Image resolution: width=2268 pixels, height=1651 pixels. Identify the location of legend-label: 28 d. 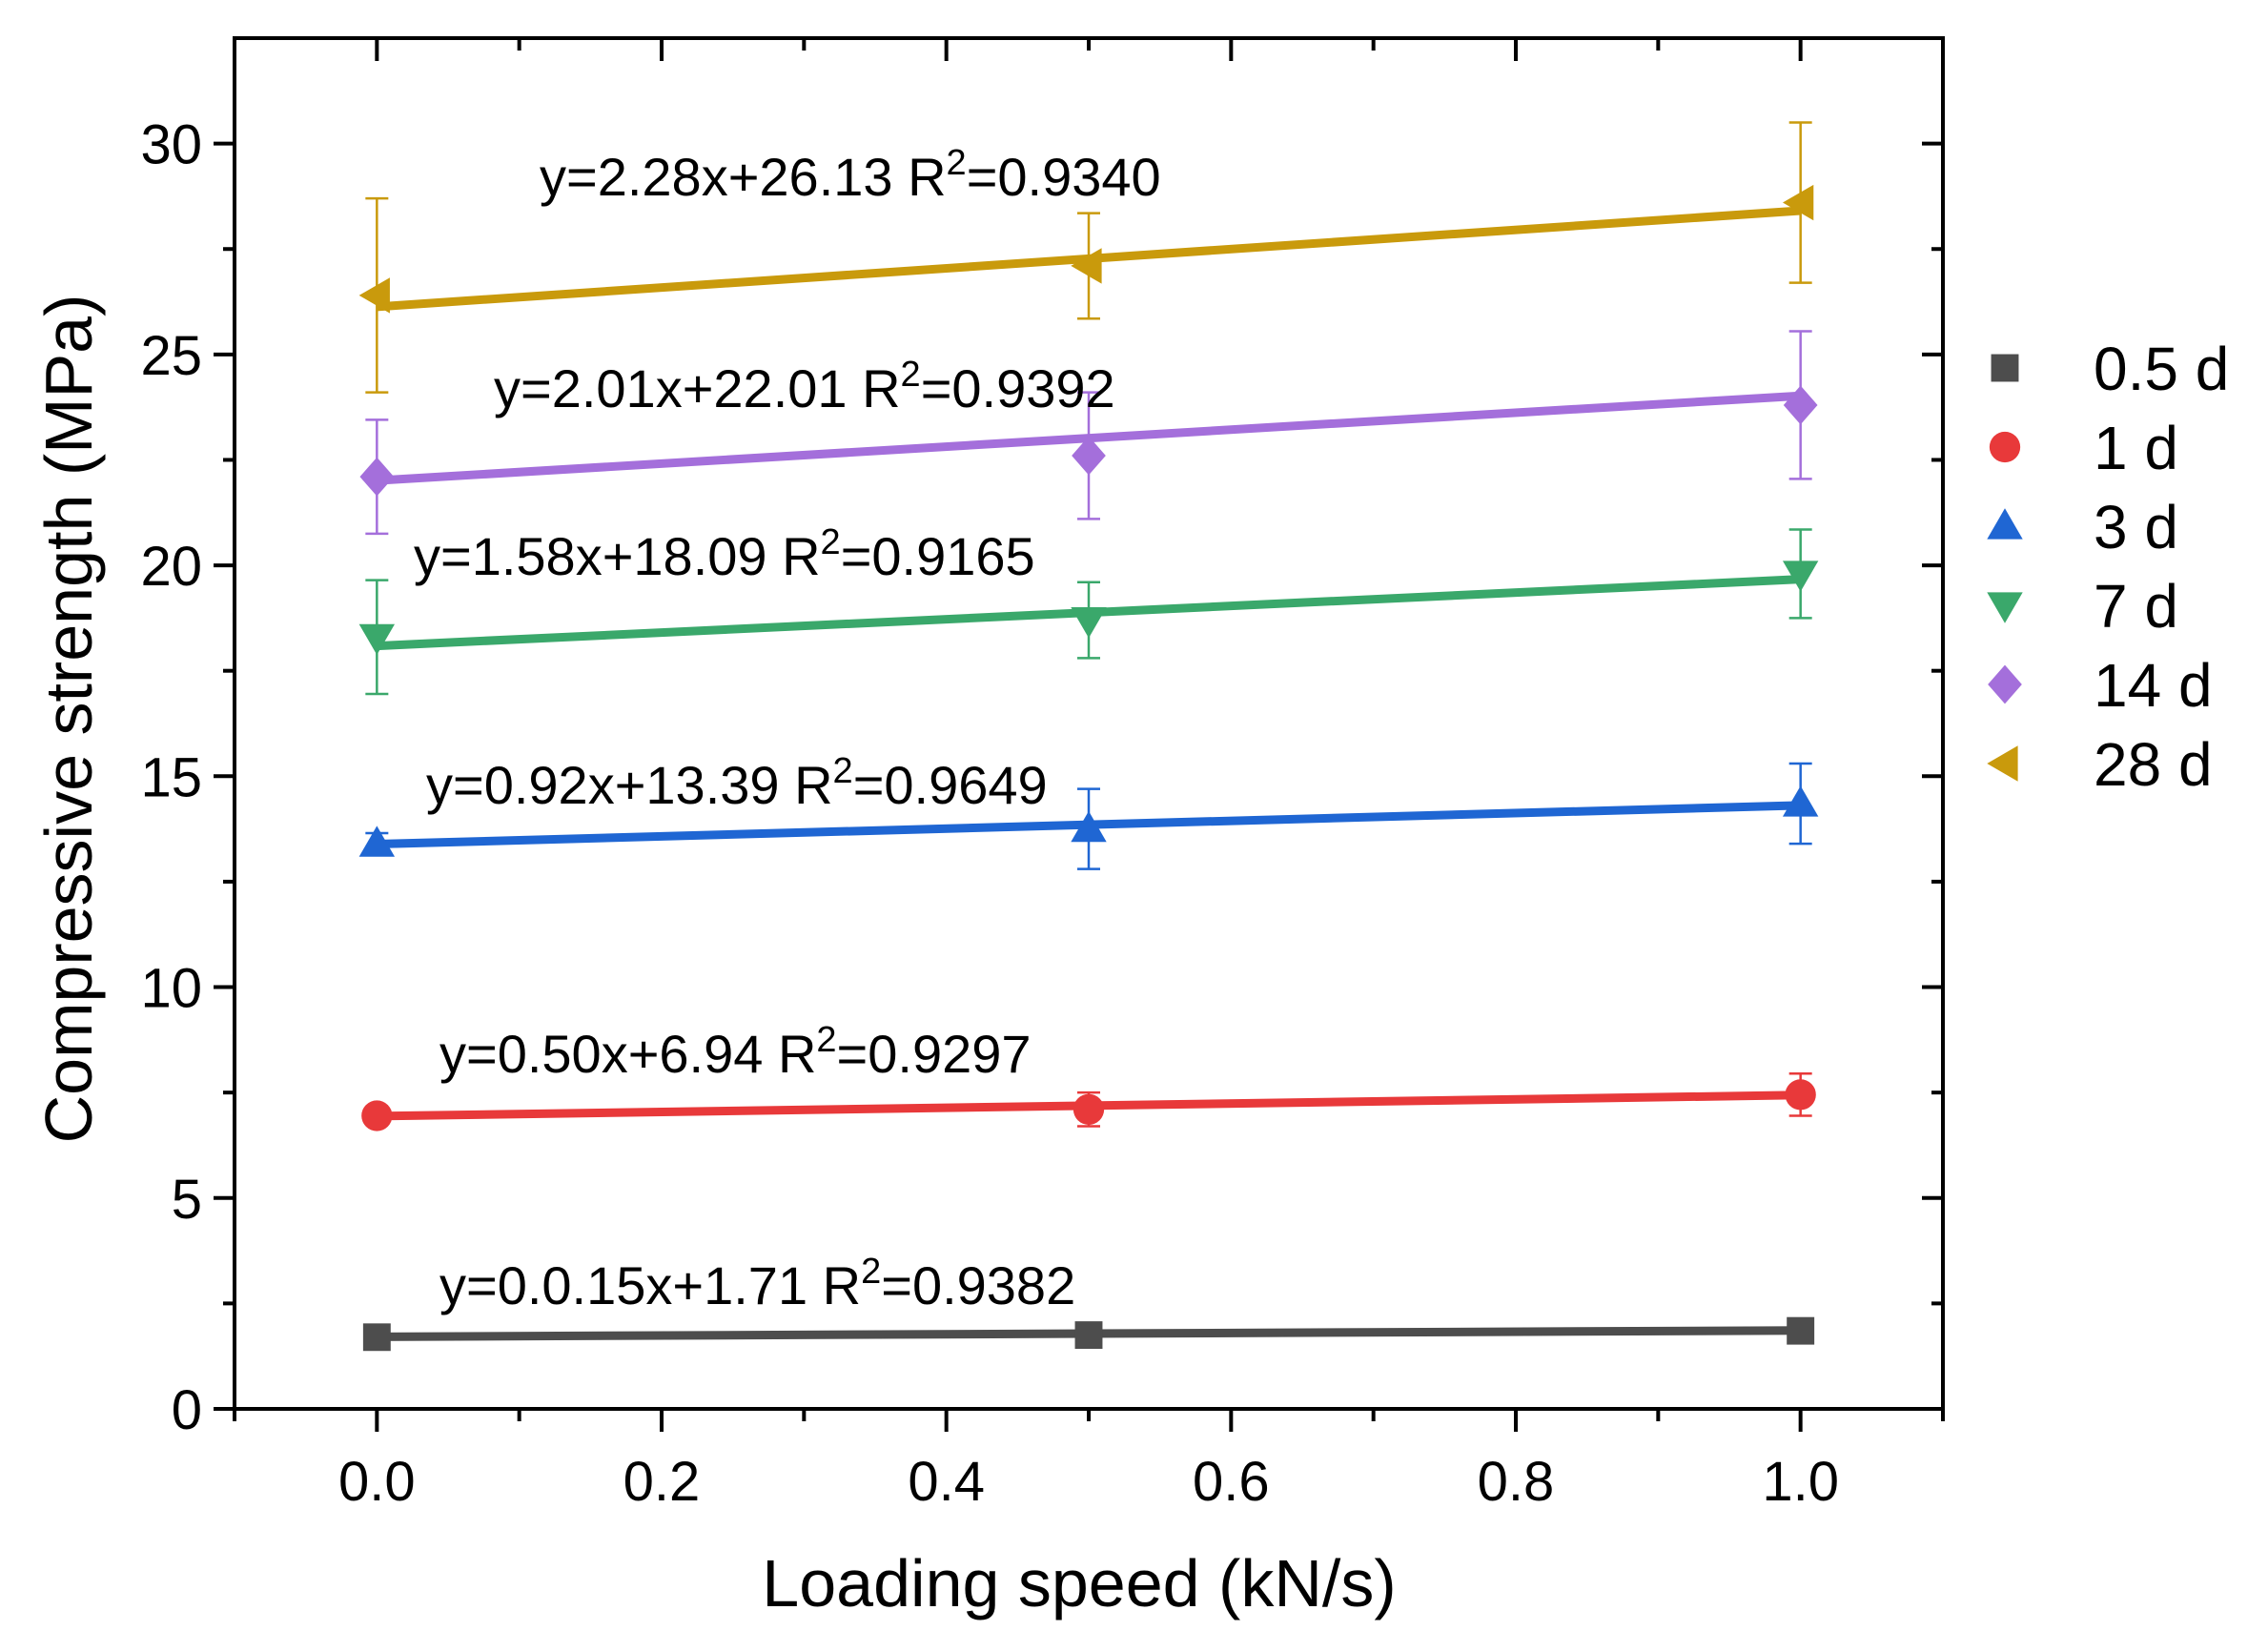
(2153, 765).